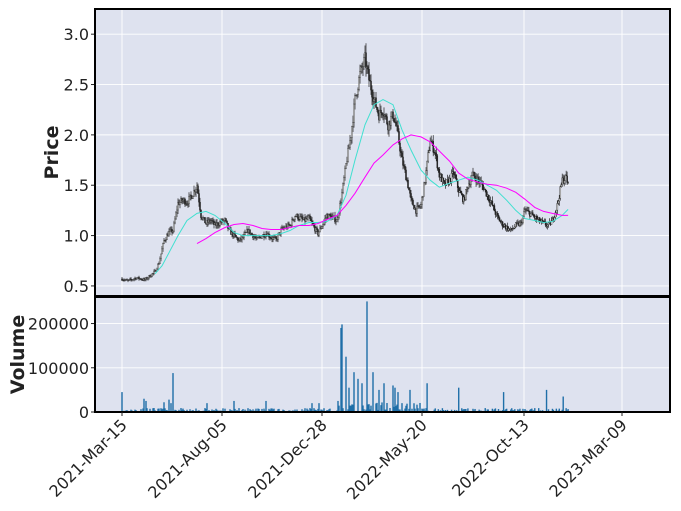 The height and width of the screenshot is (511, 681). I want to click on price-ytick-label: 3.0, so click(76, 34).